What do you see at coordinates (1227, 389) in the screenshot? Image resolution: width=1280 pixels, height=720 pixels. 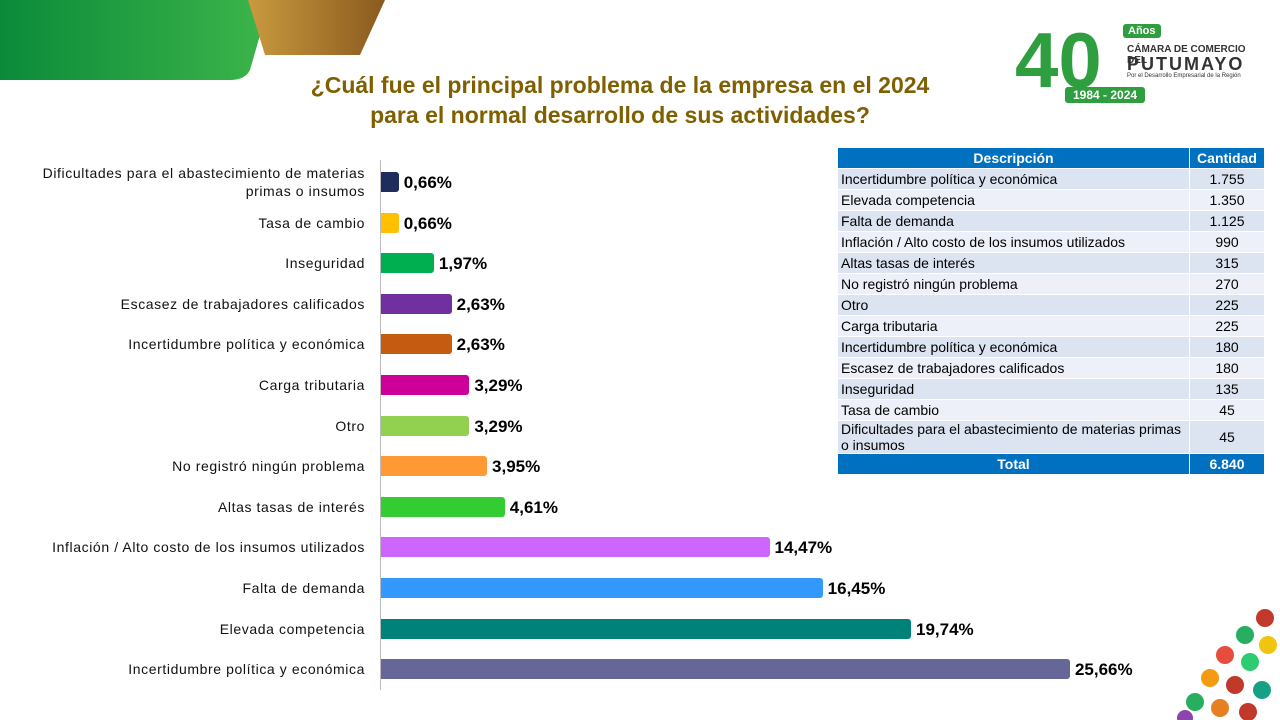 I see `table-cell: 135` at bounding box center [1227, 389].